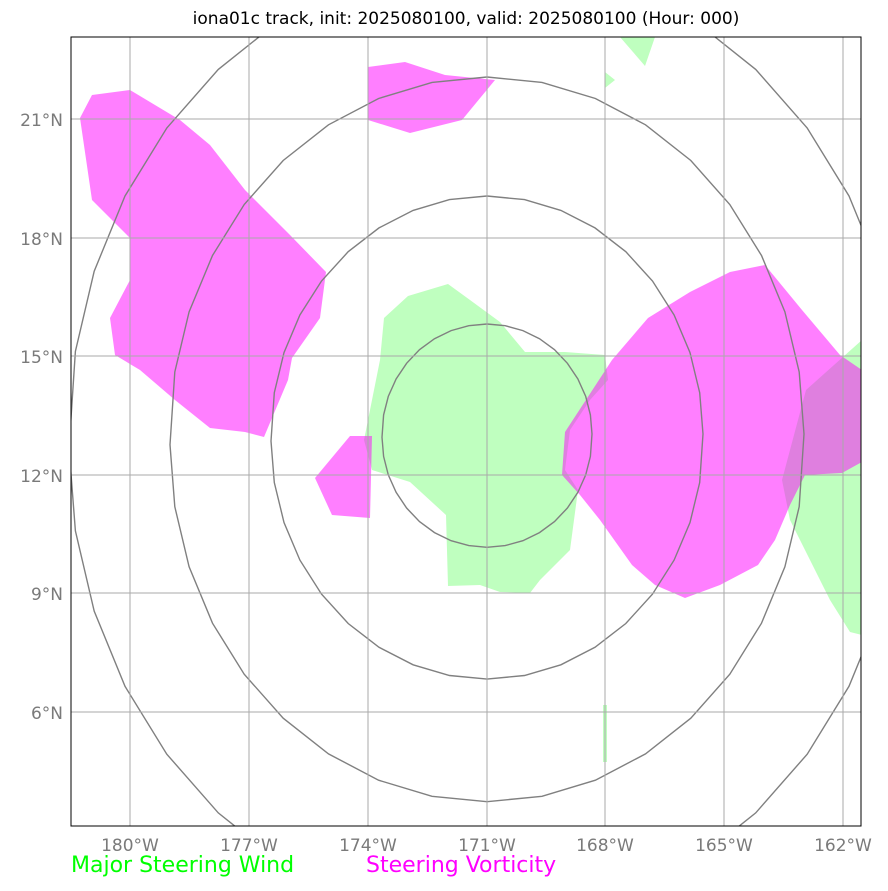  I want to click on lat-tick-label: 9°N, so click(47, 595).